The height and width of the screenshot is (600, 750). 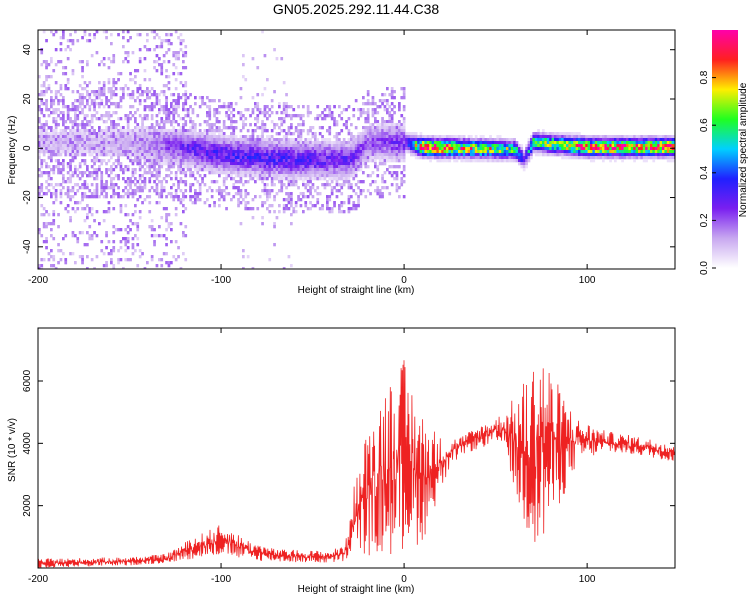 What do you see at coordinates (27, 380) in the screenshot?
I see `snr-y-tick-label: 6000` at bounding box center [27, 380].